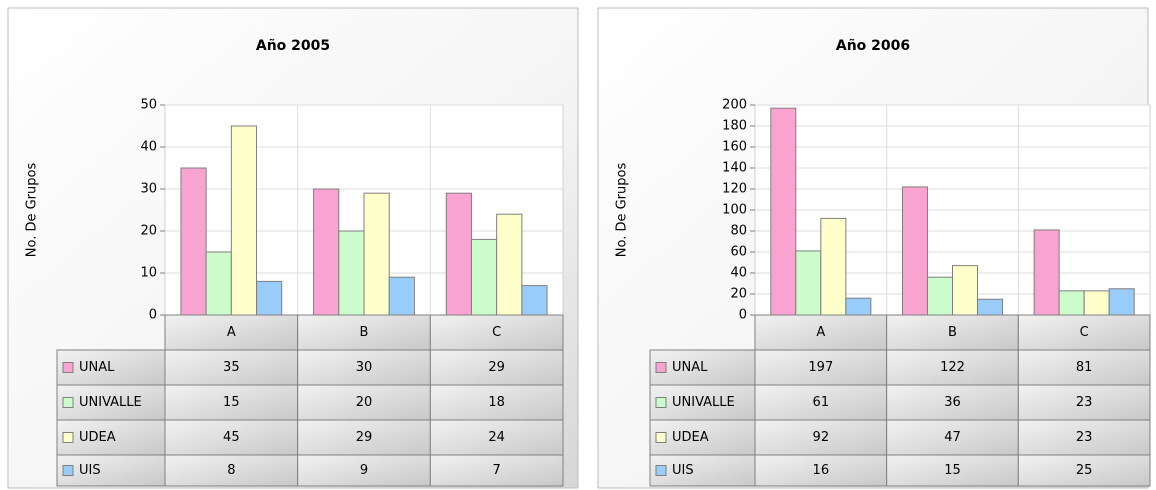 This screenshot has width=1156, height=490. What do you see at coordinates (148, 189) in the screenshot?
I see `y-tick-label: 30` at bounding box center [148, 189].